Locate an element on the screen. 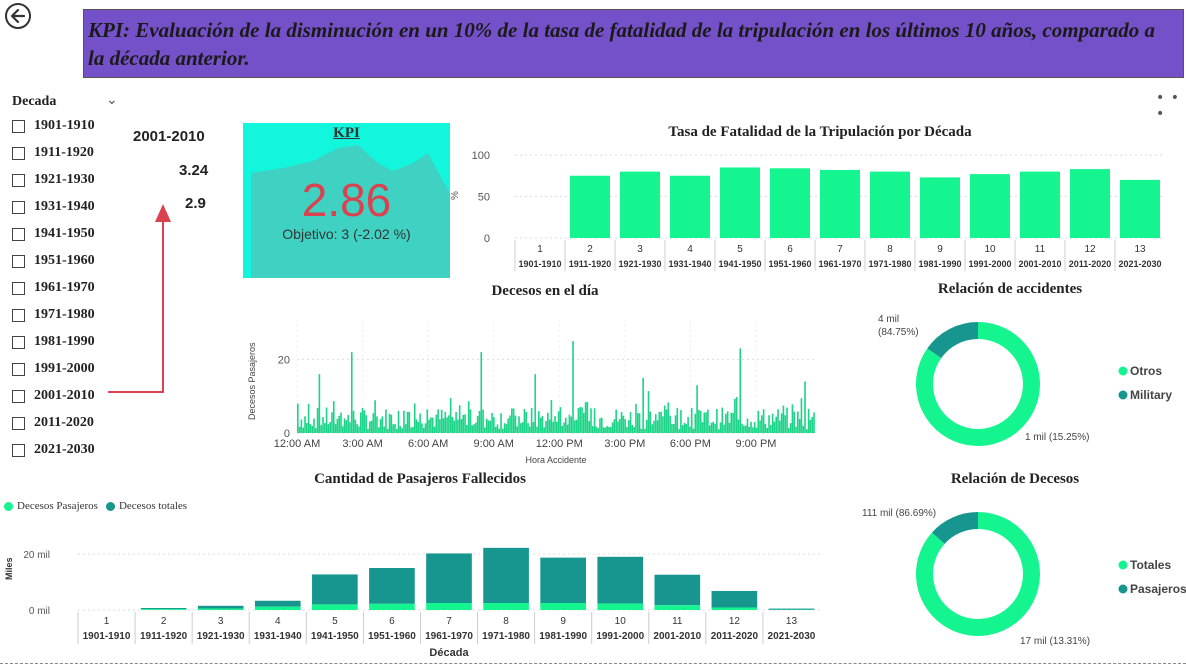 This screenshot has height=666, width=1186. slicer-item-label: 1991-2000 is located at coordinates (64, 368).